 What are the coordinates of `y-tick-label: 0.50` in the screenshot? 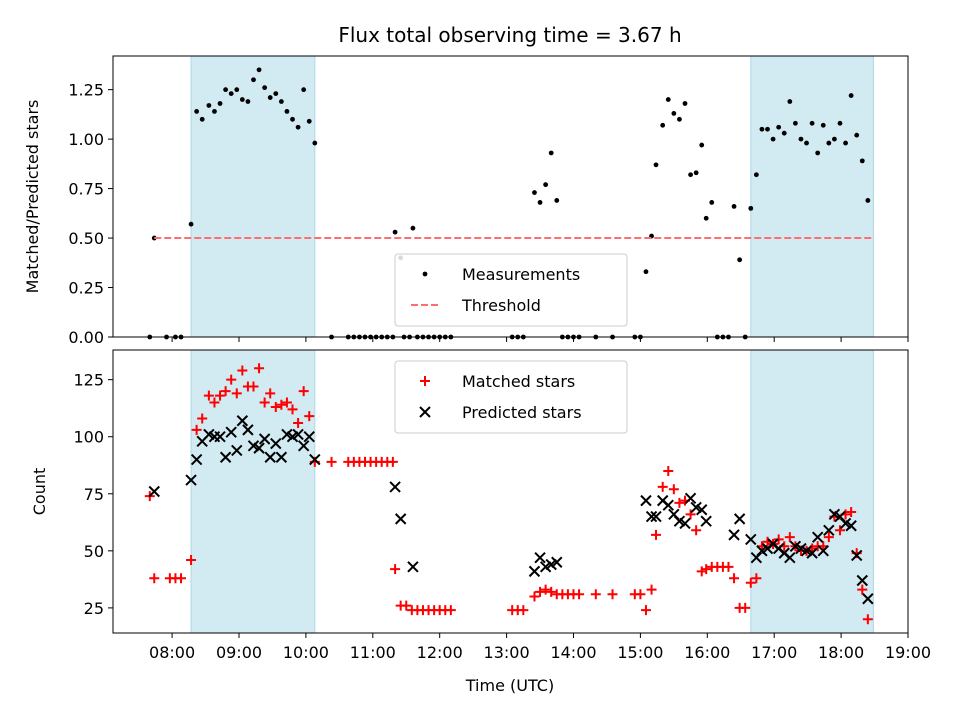 It's located at (86, 238).